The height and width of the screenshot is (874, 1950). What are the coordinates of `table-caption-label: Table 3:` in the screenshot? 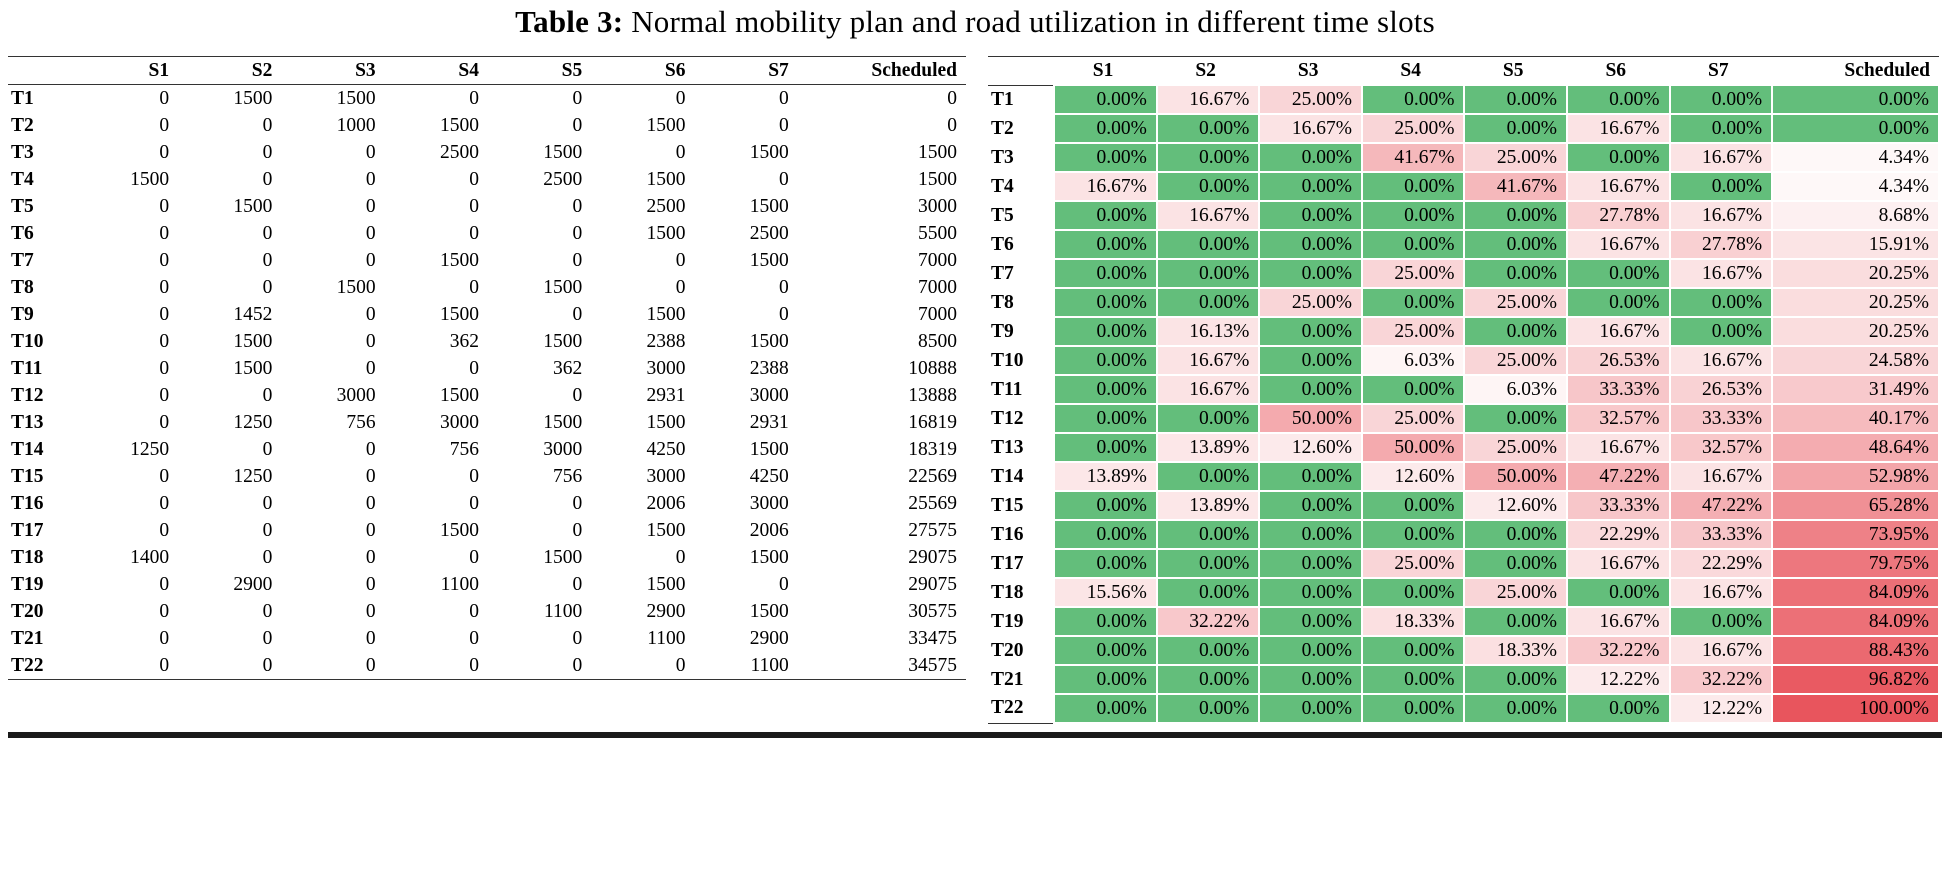 It's located at (569, 21).